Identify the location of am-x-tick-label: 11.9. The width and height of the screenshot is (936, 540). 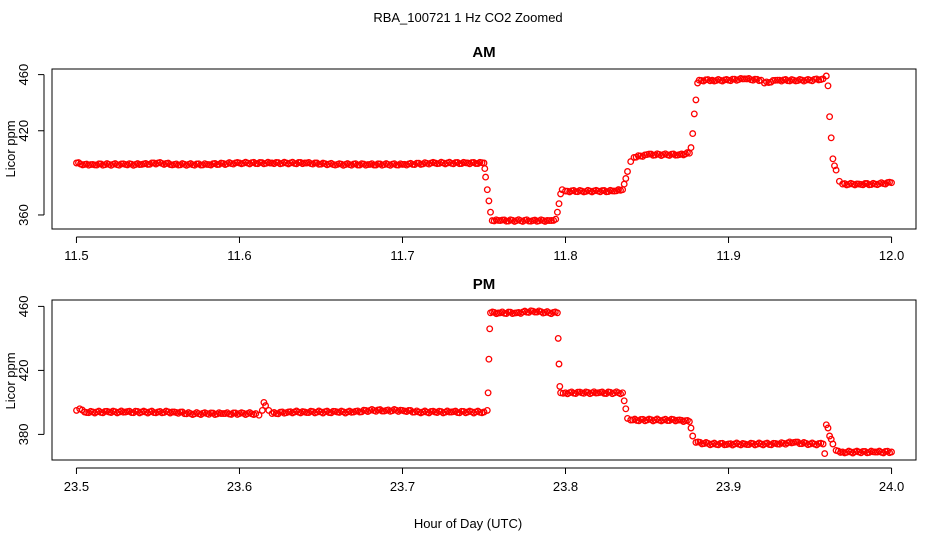
(728, 255).